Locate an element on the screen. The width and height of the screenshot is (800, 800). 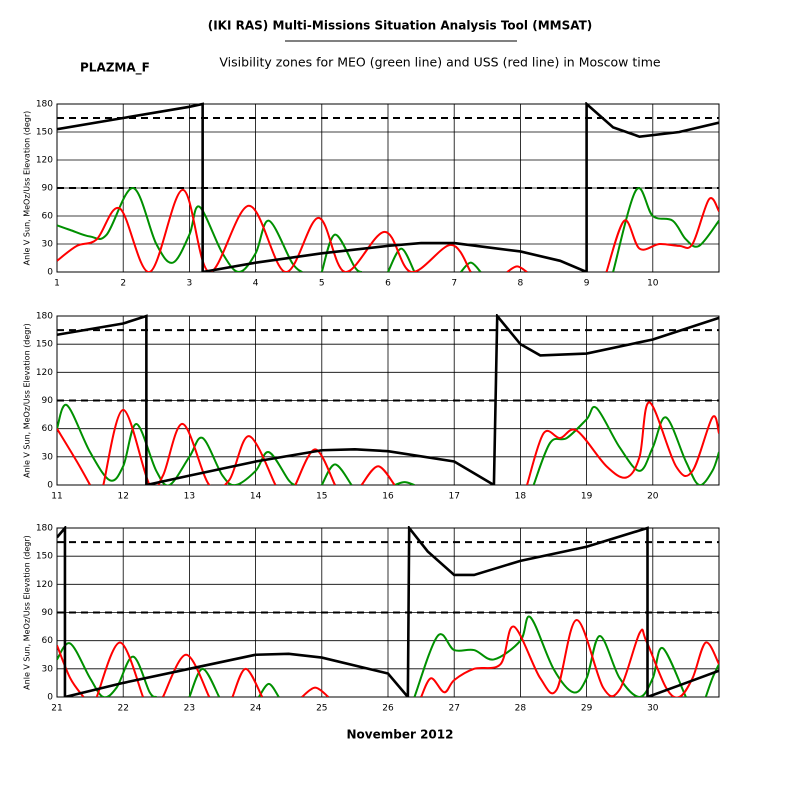
x-tick-label: 30 is located at coordinates (653, 709).